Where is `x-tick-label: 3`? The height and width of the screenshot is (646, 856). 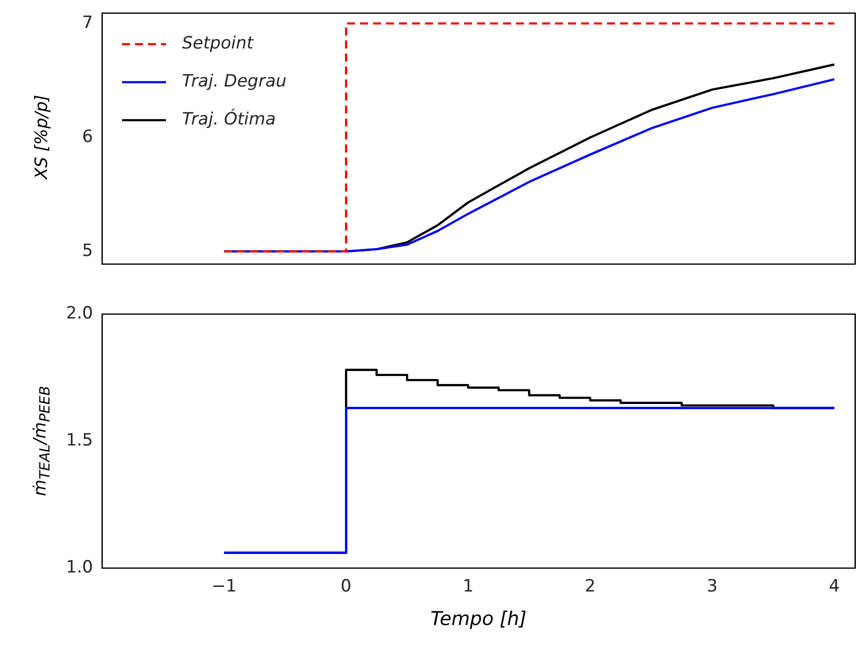
x-tick-label: 3 is located at coordinates (712, 586).